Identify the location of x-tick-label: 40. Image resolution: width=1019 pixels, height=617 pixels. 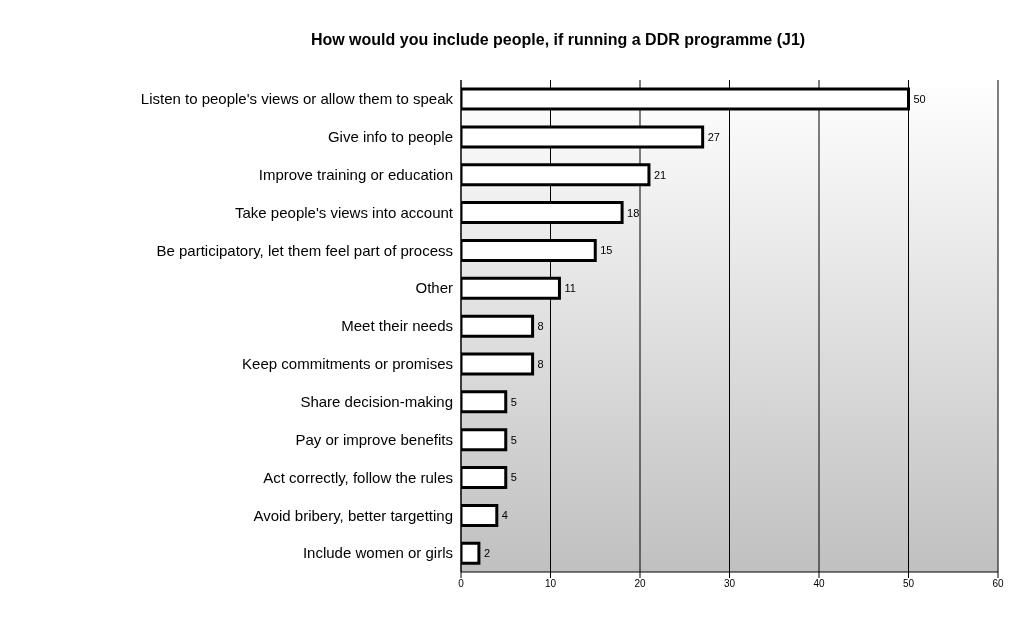
(819, 584).